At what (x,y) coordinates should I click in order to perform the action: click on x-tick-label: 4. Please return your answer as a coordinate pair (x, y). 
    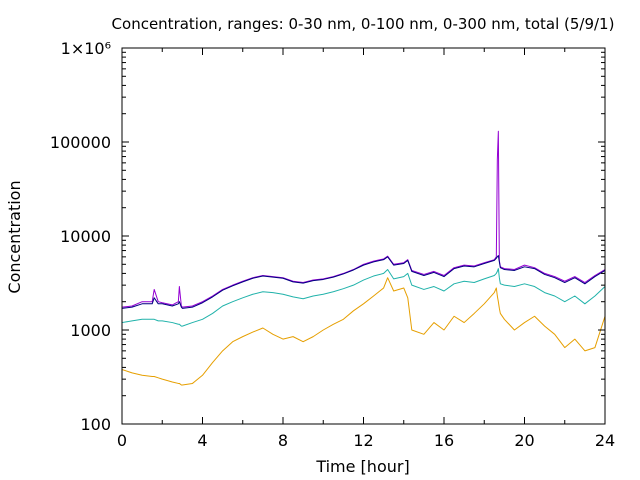
    Looking at the image, I should click on (202, 440).